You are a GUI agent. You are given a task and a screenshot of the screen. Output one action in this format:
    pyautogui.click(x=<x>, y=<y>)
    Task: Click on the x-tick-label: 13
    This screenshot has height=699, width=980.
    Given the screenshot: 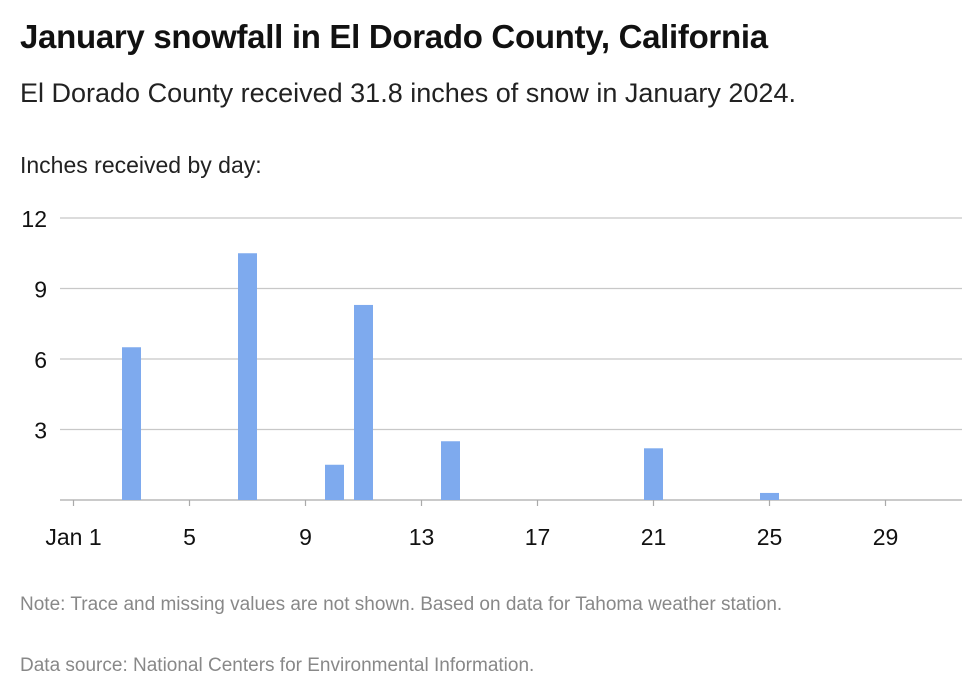 What is the action you would take?
    pyautogui.click(x=422, y=537)
    